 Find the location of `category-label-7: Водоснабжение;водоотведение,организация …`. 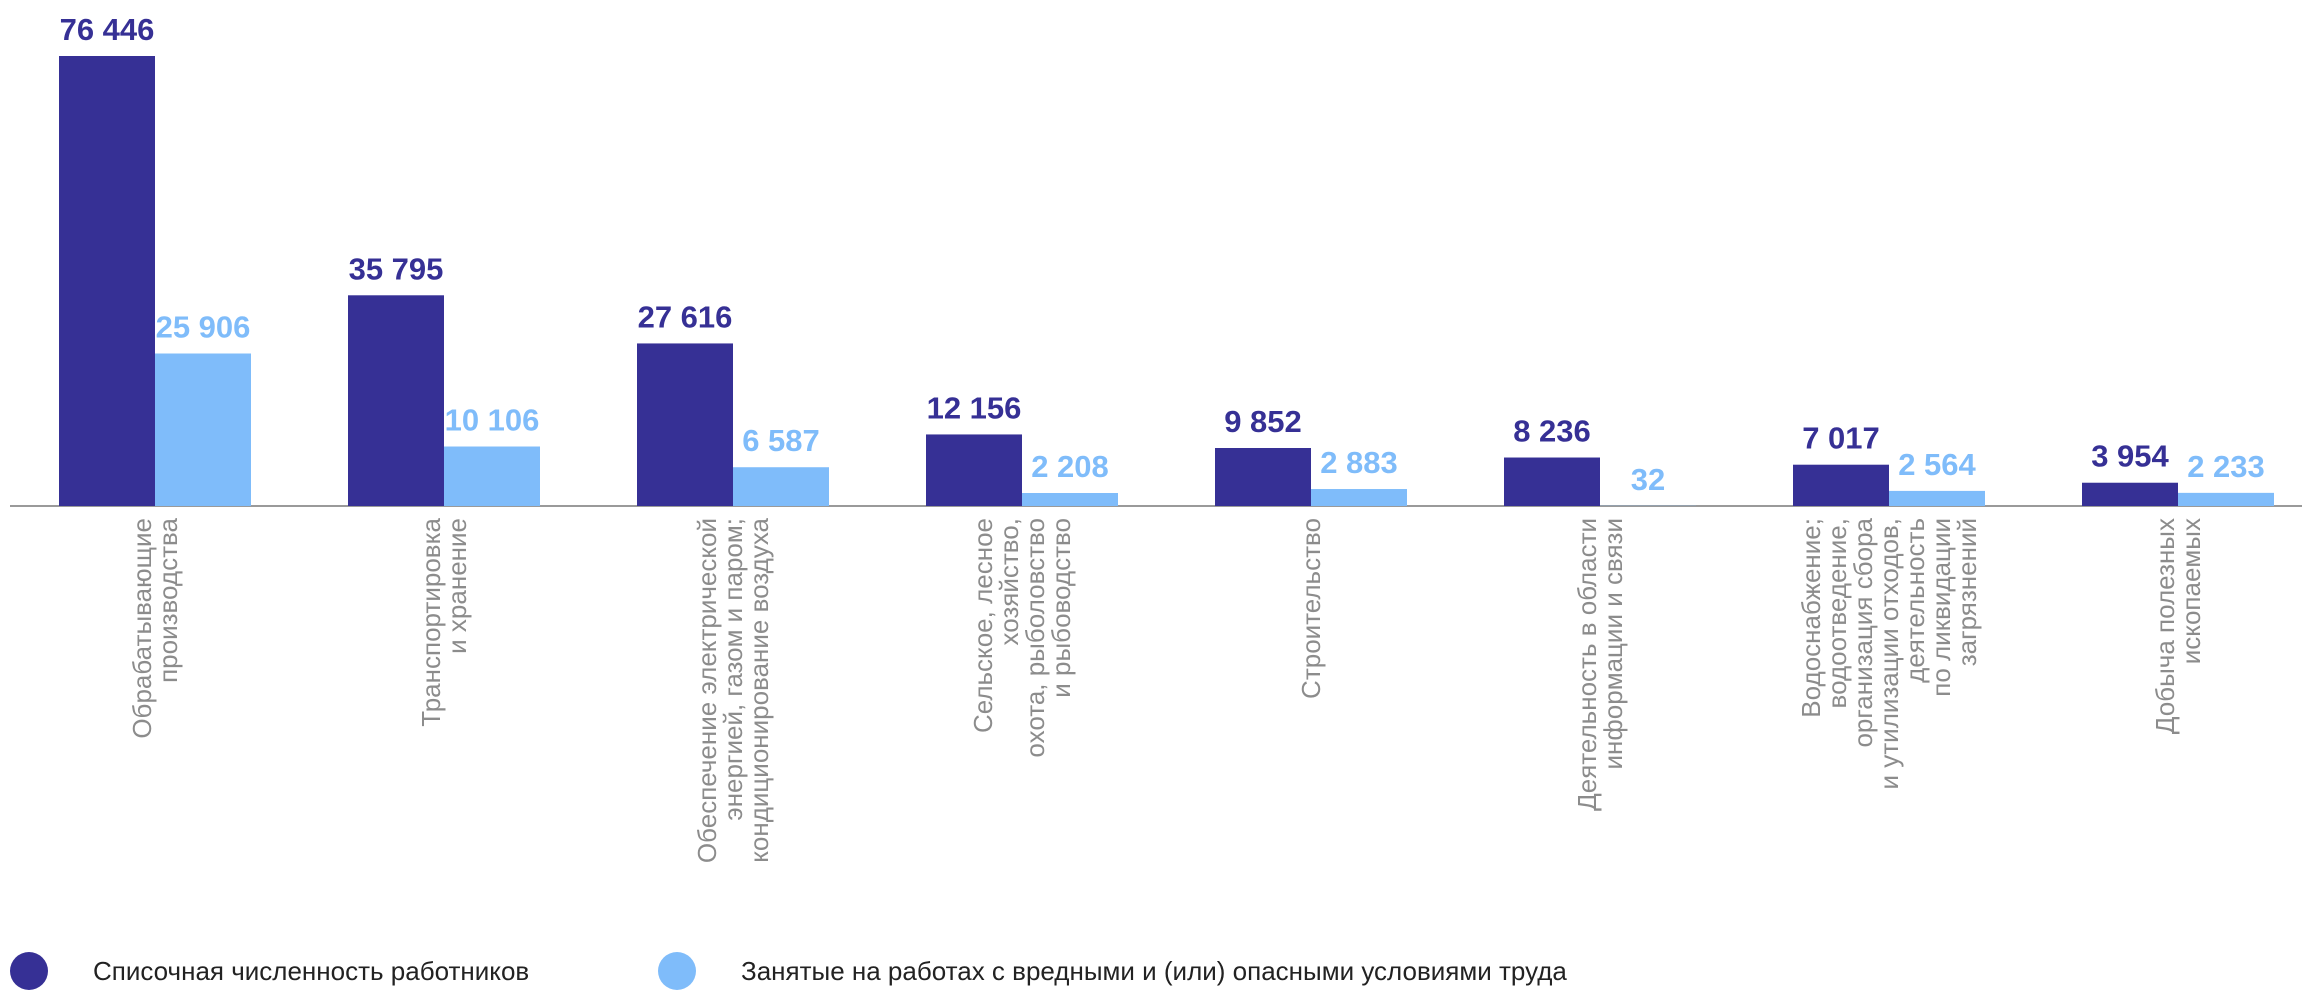

category-label-7: Водоснабжение;водоотведение,организация … is located at coordinates (1889, 653).